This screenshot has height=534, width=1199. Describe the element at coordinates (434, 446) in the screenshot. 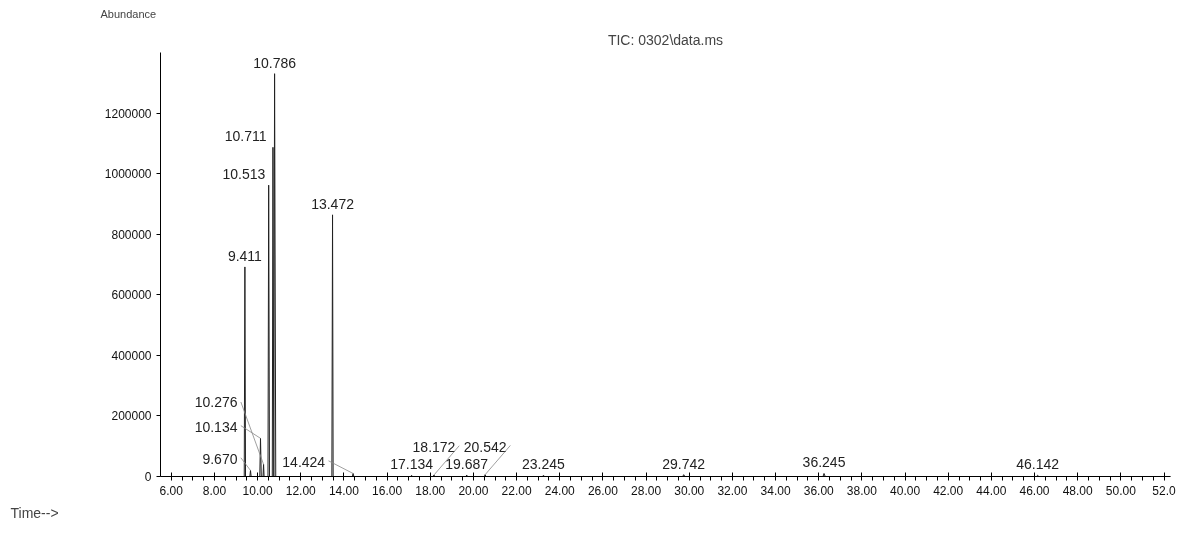

I see `annotation: 18.172` at that location.